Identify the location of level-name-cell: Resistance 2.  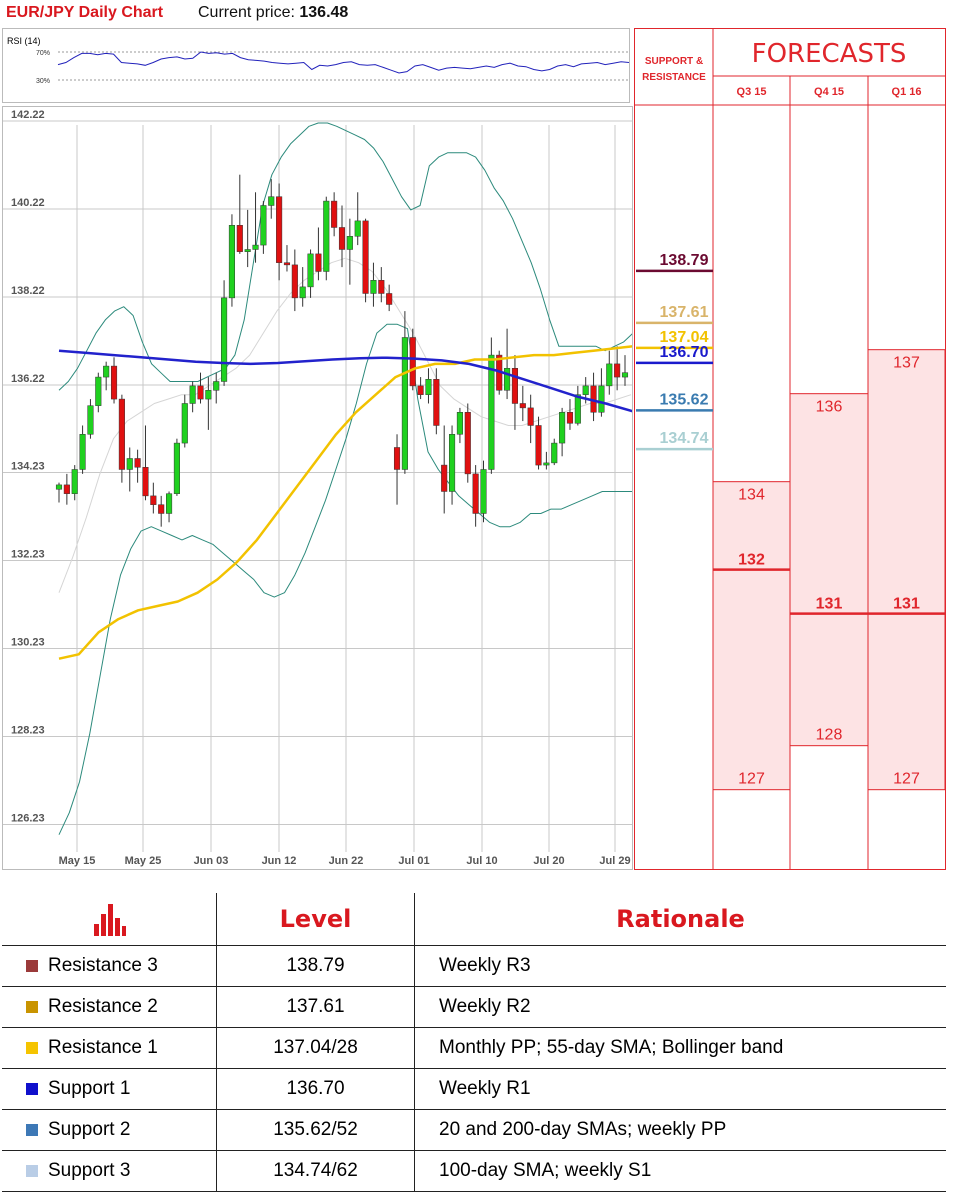
(109, 1007).